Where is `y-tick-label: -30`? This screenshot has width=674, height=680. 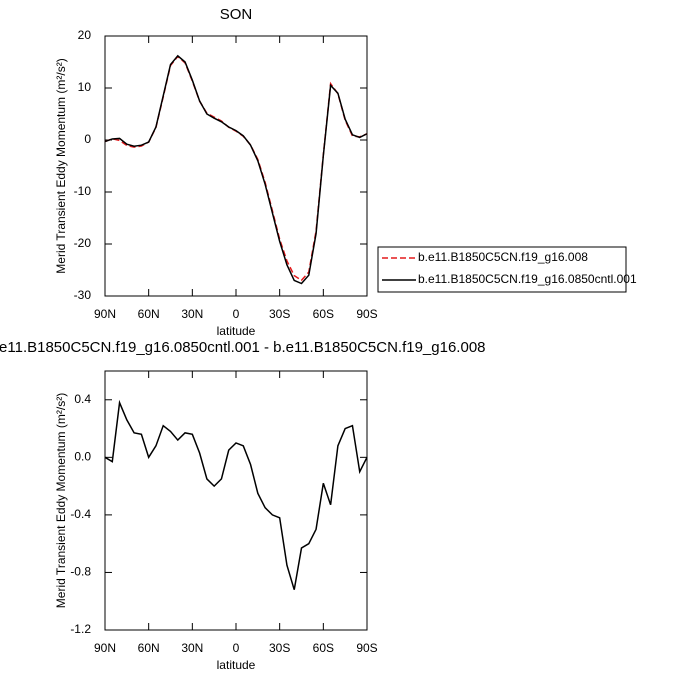 y-tick-label: -30 is located at coordinates (83, 295).